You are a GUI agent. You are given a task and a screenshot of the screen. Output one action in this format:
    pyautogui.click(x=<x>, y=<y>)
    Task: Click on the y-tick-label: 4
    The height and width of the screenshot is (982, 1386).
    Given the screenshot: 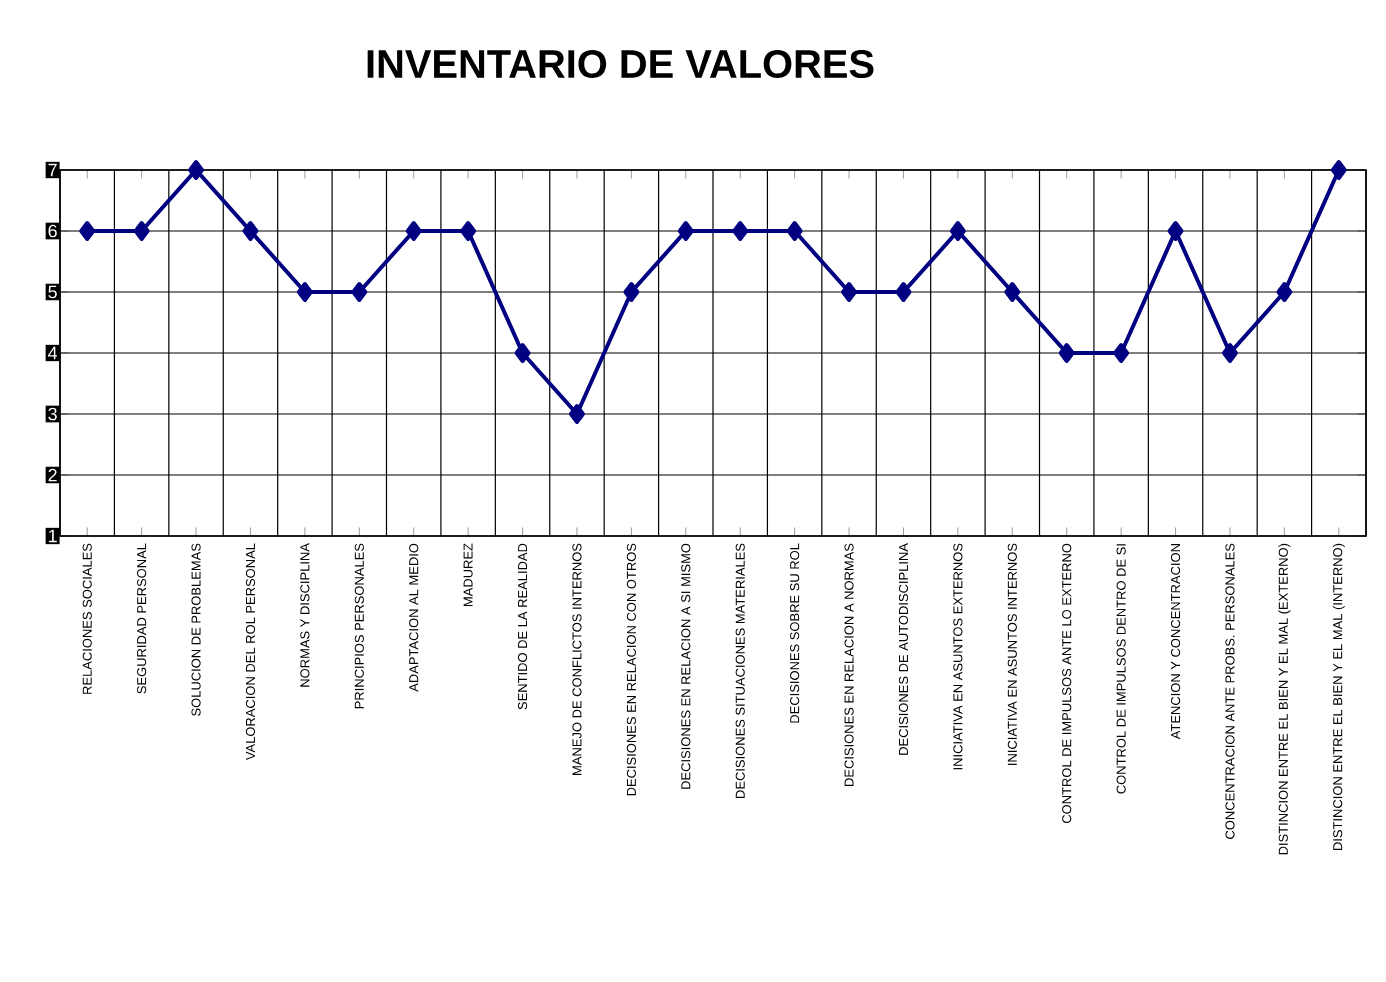 What is the action you would take?
    pyautogui.click(x=53, y=353)
    